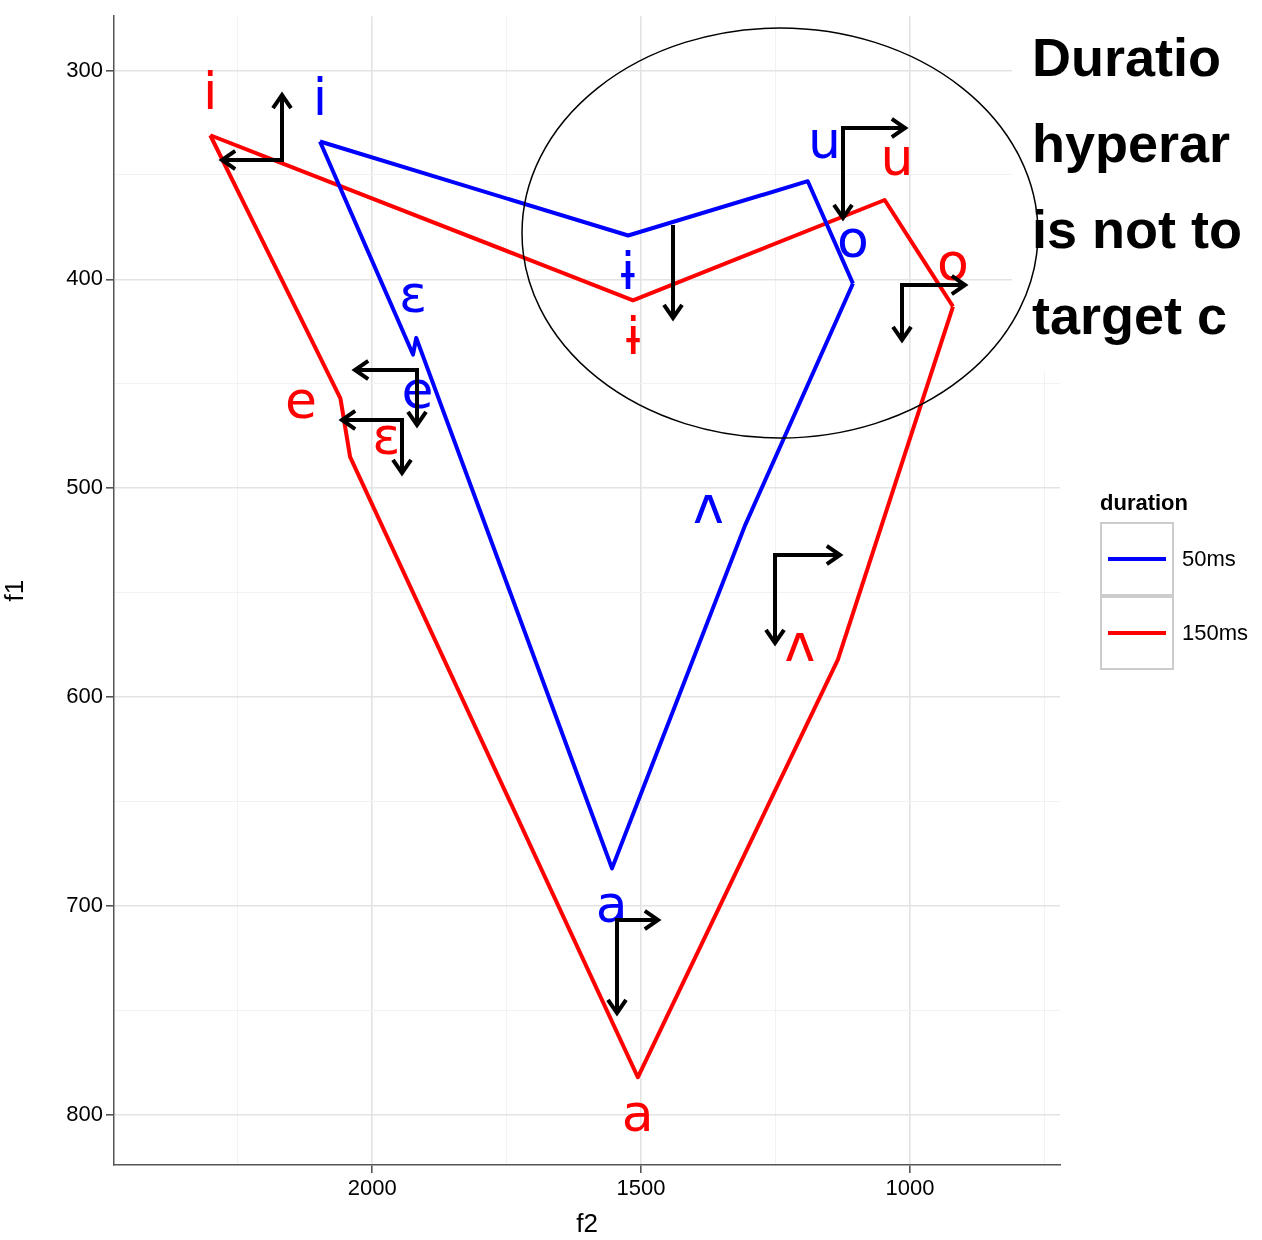 Image resolution: width=1262 pixels, height=1240 pixels. Describe the element at coordinates (84, 905) in the screenshot. I see `y-tick-label: 700` at that location.